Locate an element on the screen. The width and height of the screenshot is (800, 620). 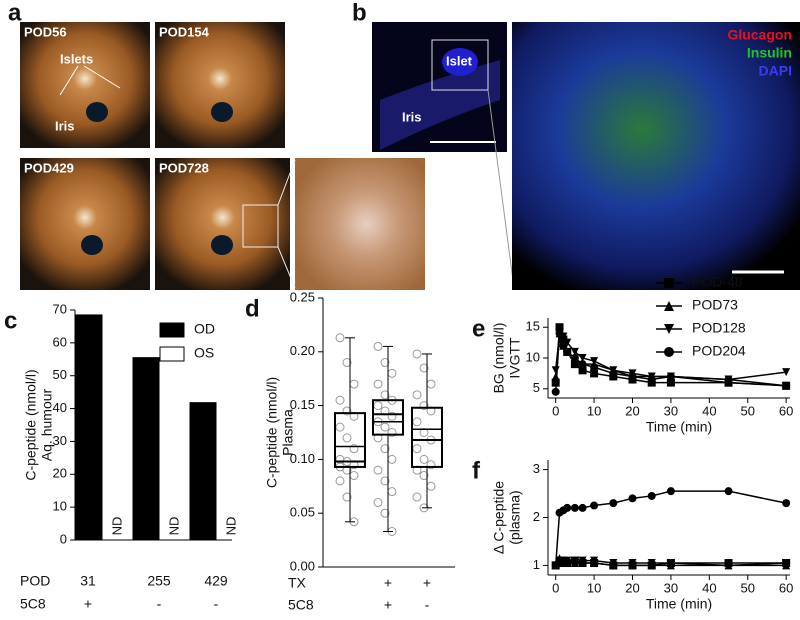
y-tick-label: 0 is located at coordinates (63, 538).